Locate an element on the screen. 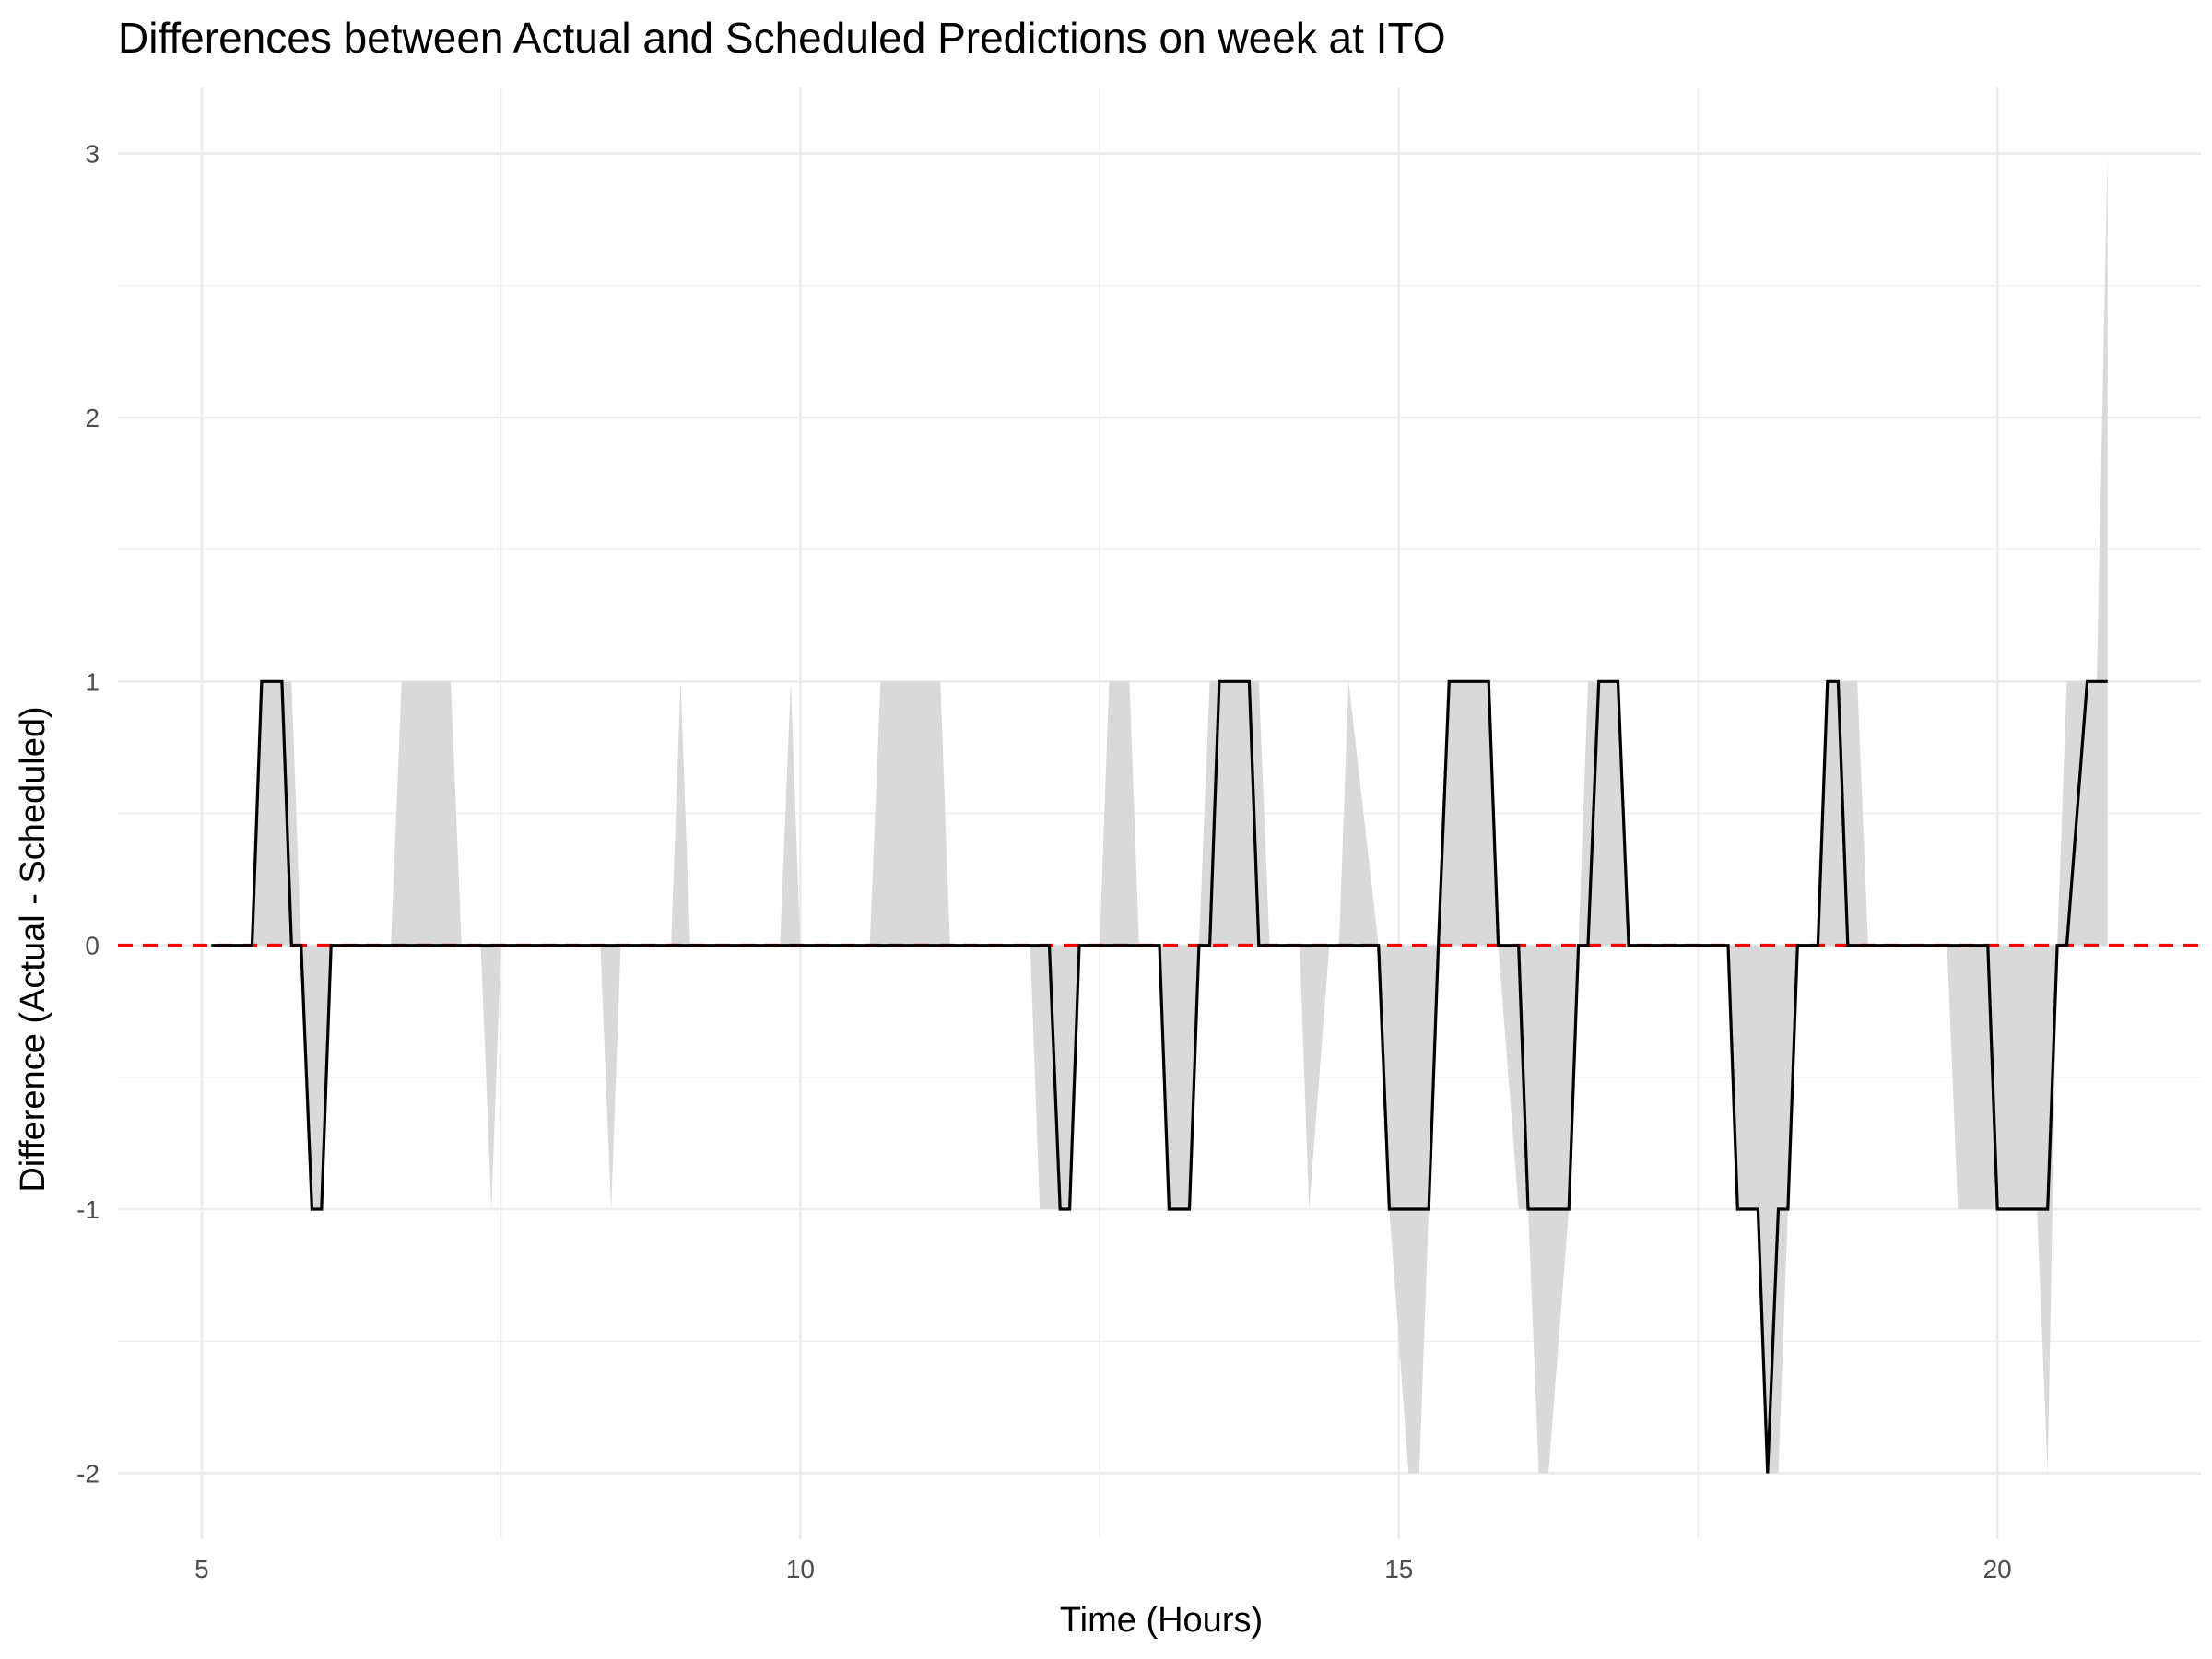  x-axis-title: Time (Hours) is located at coordinates (1161, 1620).